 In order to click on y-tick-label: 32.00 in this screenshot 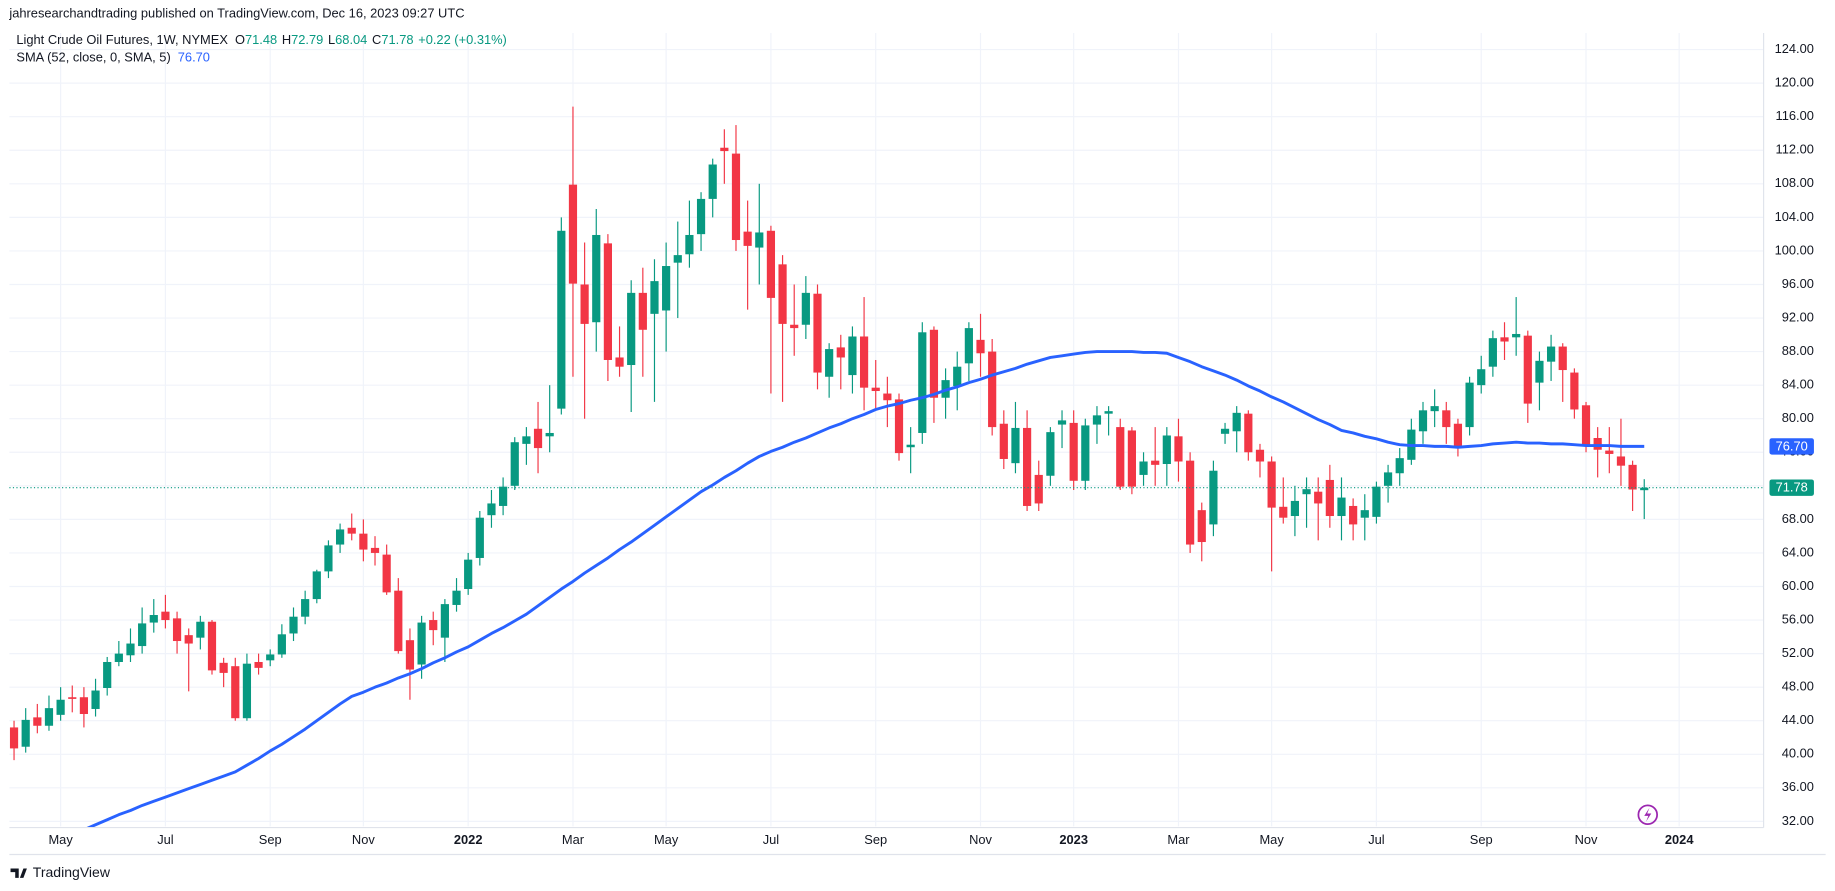, I will do `click(1798, 820)`.